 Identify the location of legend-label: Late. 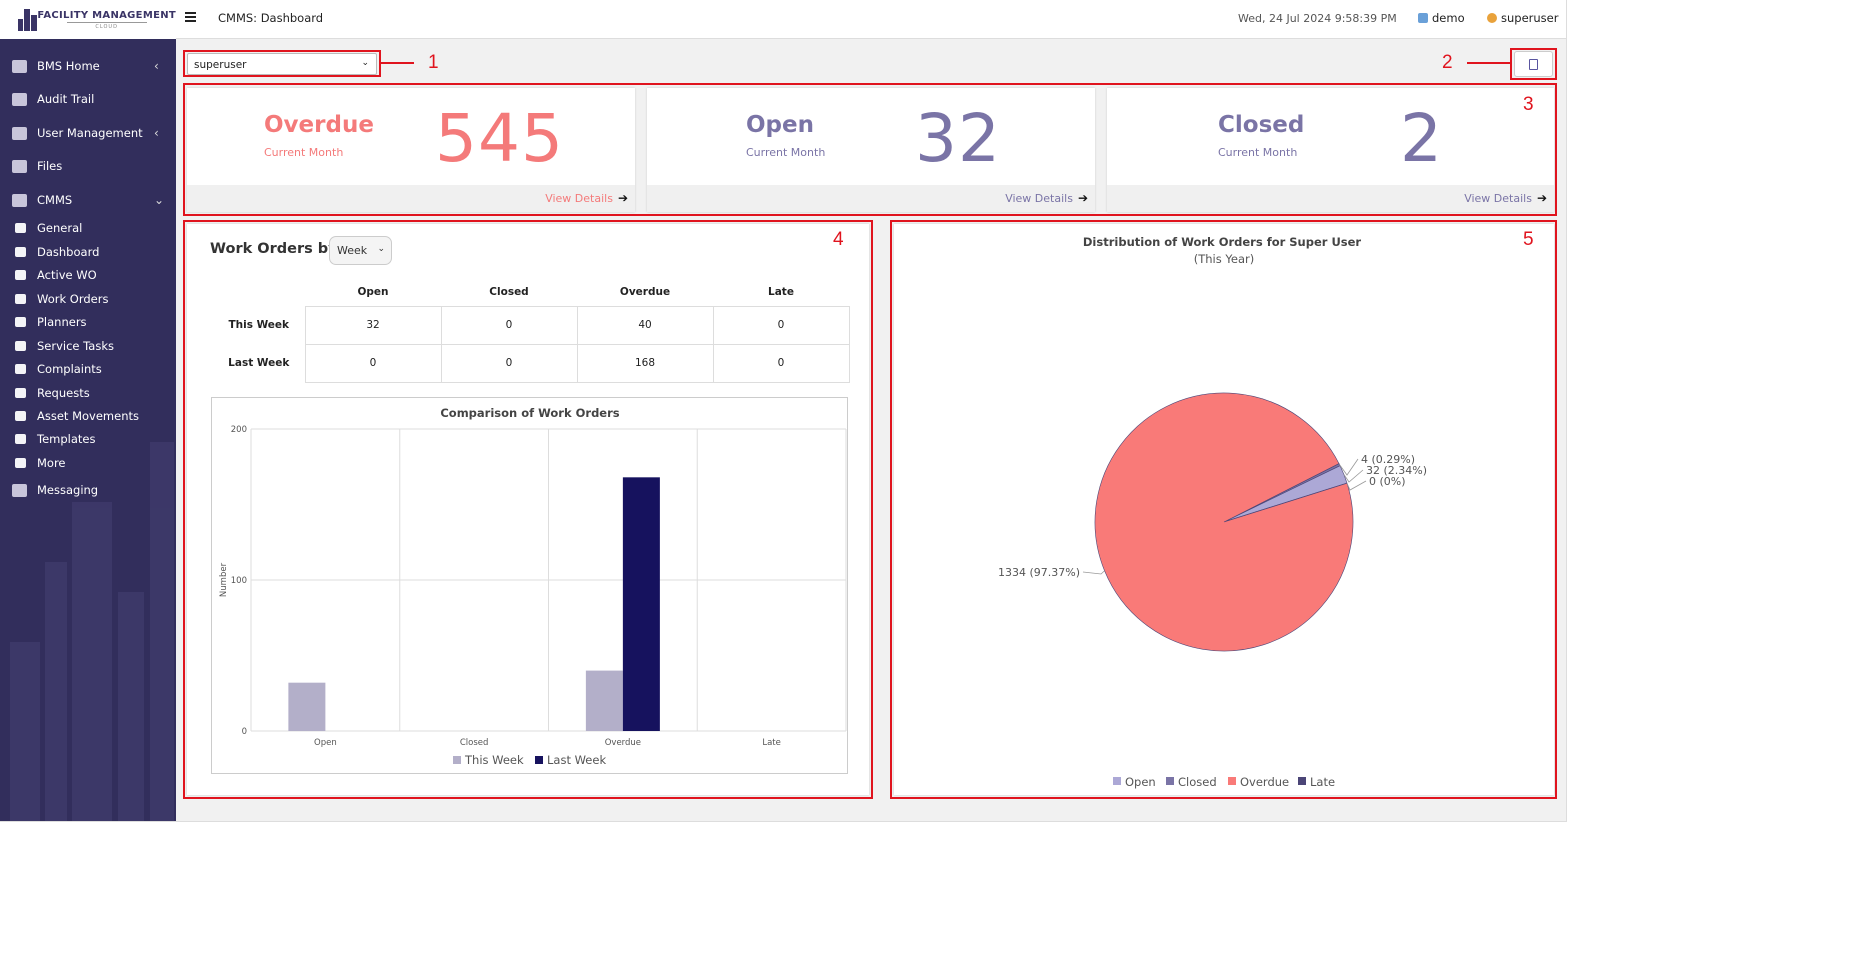
(1322, 782).